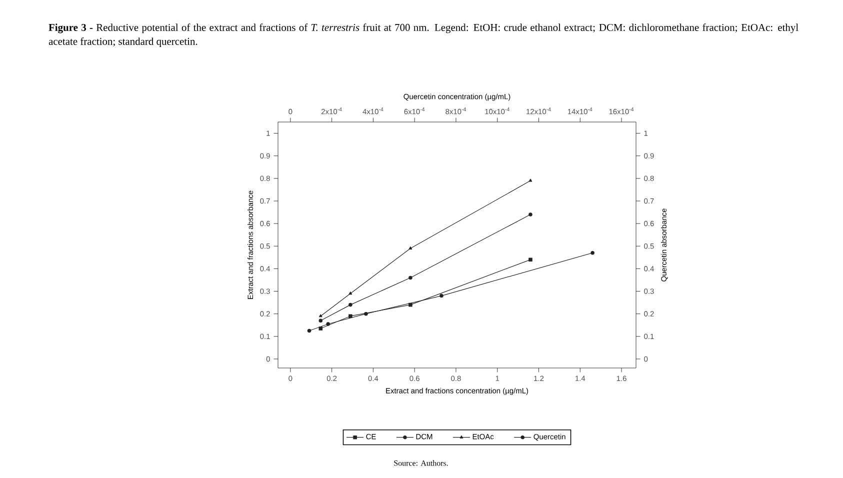 This screenshot has width=843, height=478. What do you see at coordinates (423, 36) in the screenshot?
I see `chart-title: Figure 3 - Reductive potential of the extract and fractions of T. terrestris fruit at 700 nm. Legend: EtOH: crude ethanol extract; DCM: dichloromethane fraction; EtOAc: ethyl acetate fraction; standard quercetin.` at bounding box center [423, 36].